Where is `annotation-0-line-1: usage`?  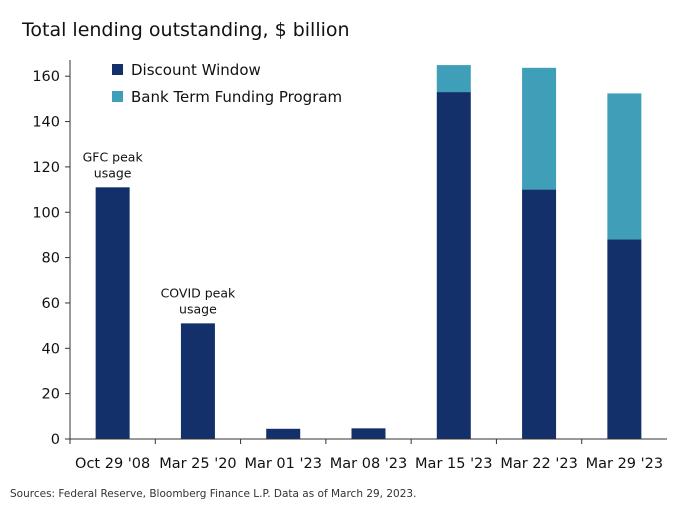
annotation-0-line-1: usage is located at coordinates (113, 172).